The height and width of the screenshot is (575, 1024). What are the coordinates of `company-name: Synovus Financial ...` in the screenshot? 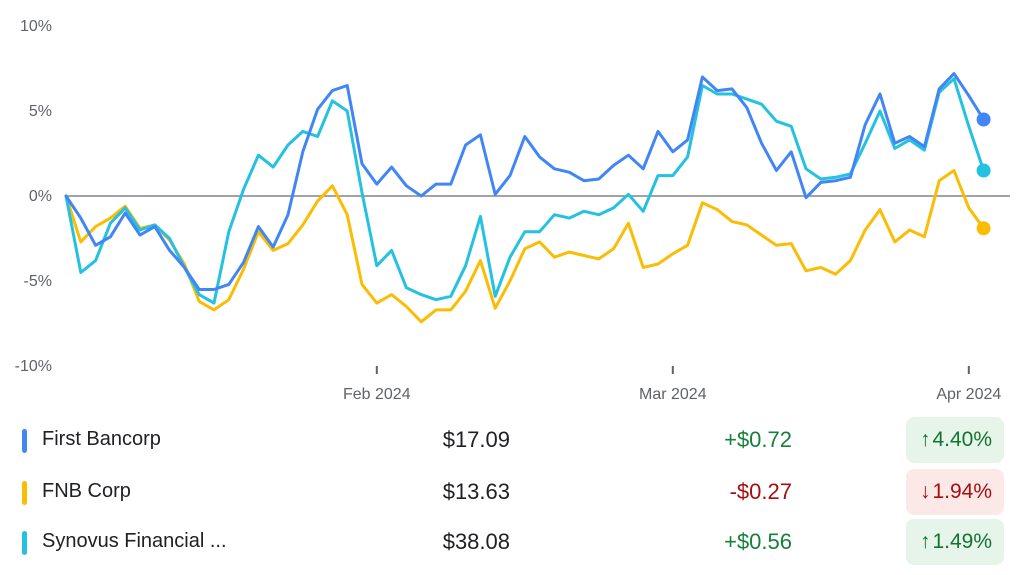 It's located at (134, 541).